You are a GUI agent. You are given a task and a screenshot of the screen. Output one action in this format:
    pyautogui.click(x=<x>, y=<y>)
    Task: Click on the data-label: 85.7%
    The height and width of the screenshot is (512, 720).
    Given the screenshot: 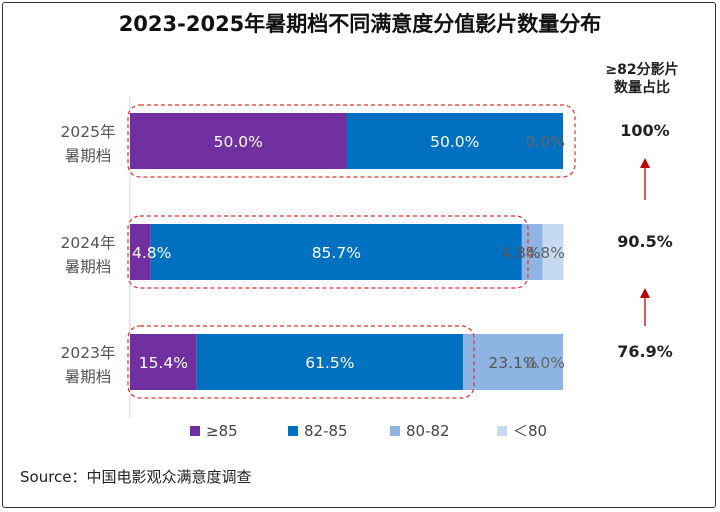 What is the action you would take?
    pyautogui.click(x=336, y=253)
    